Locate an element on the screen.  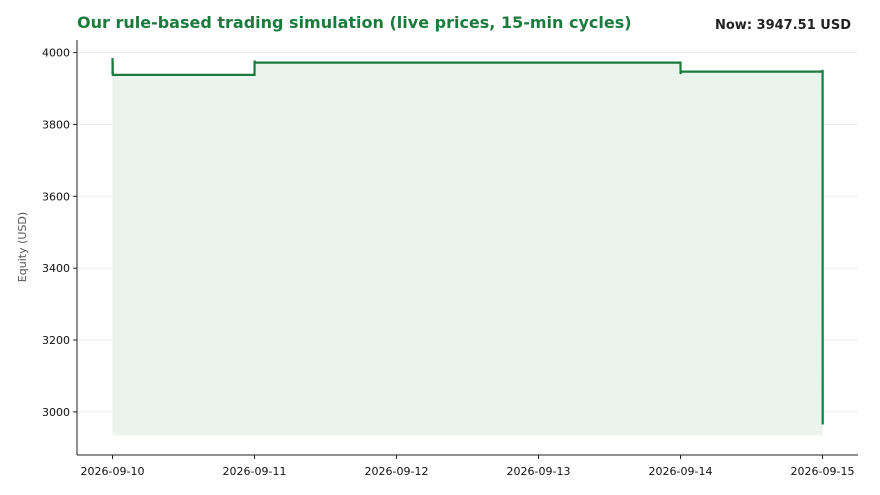
y-tick-label: 3000 is located at coordinates (56, 412).